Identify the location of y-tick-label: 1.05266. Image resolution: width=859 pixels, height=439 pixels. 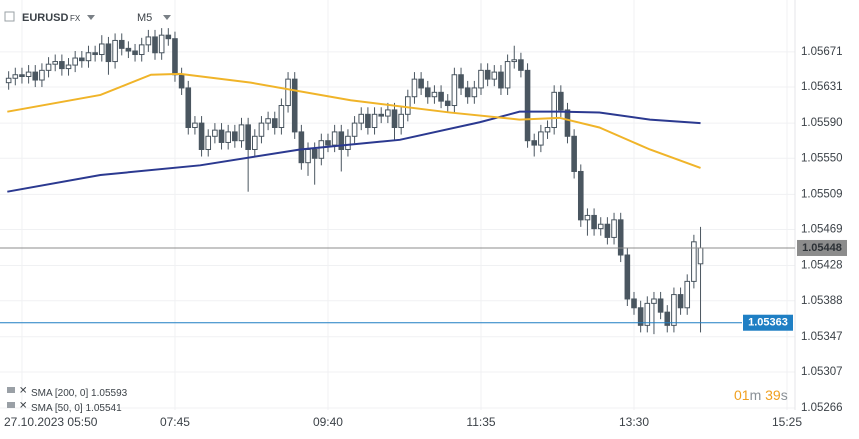
(822, 408).